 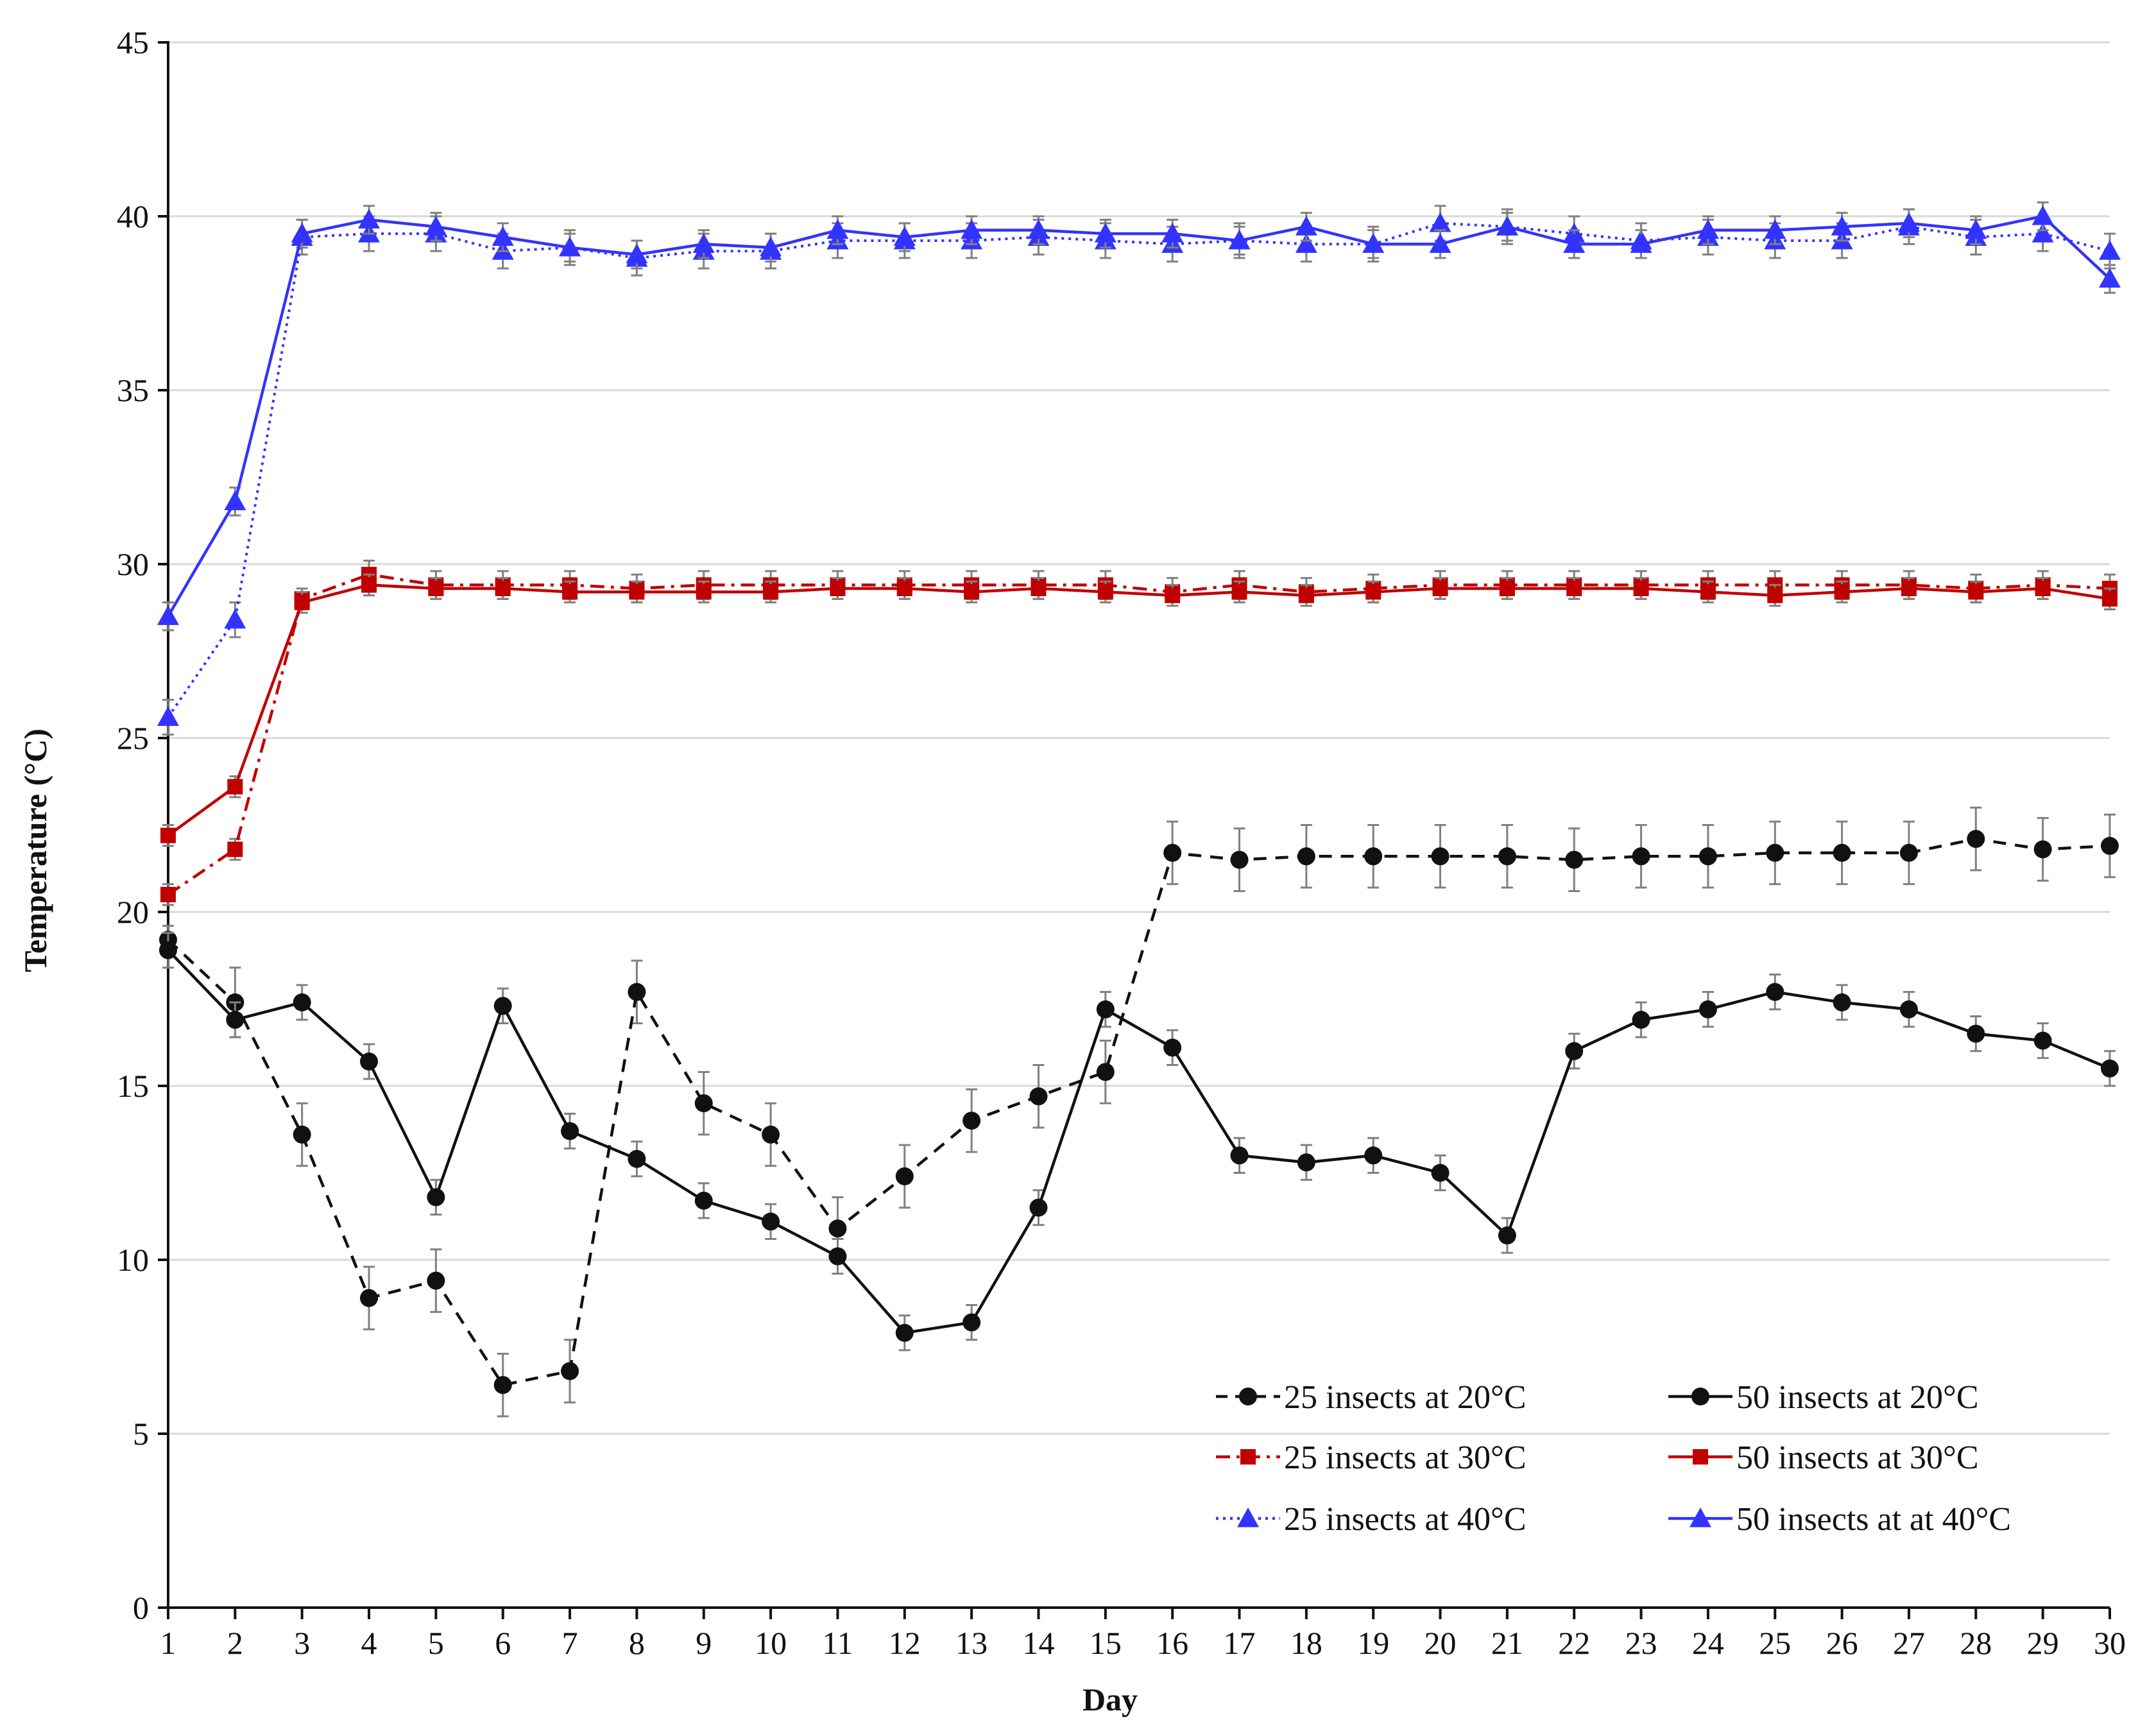 What do you see at coordinates (1824, 1458) in the screenshot?
I see `legend-item-50-insects-at-30-c: 50 insects at 30°C` at bounding box center [1824, 1458].